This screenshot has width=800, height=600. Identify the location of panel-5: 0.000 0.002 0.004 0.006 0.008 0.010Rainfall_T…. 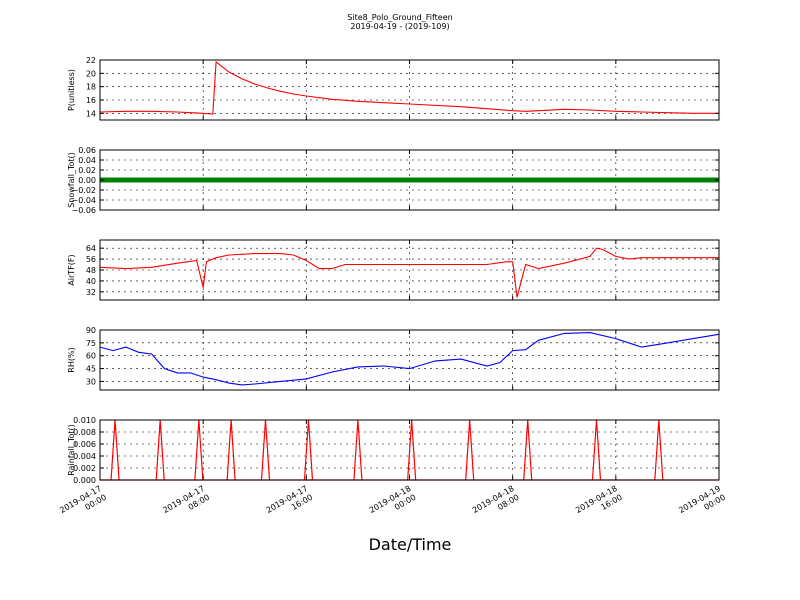
(393, 450).